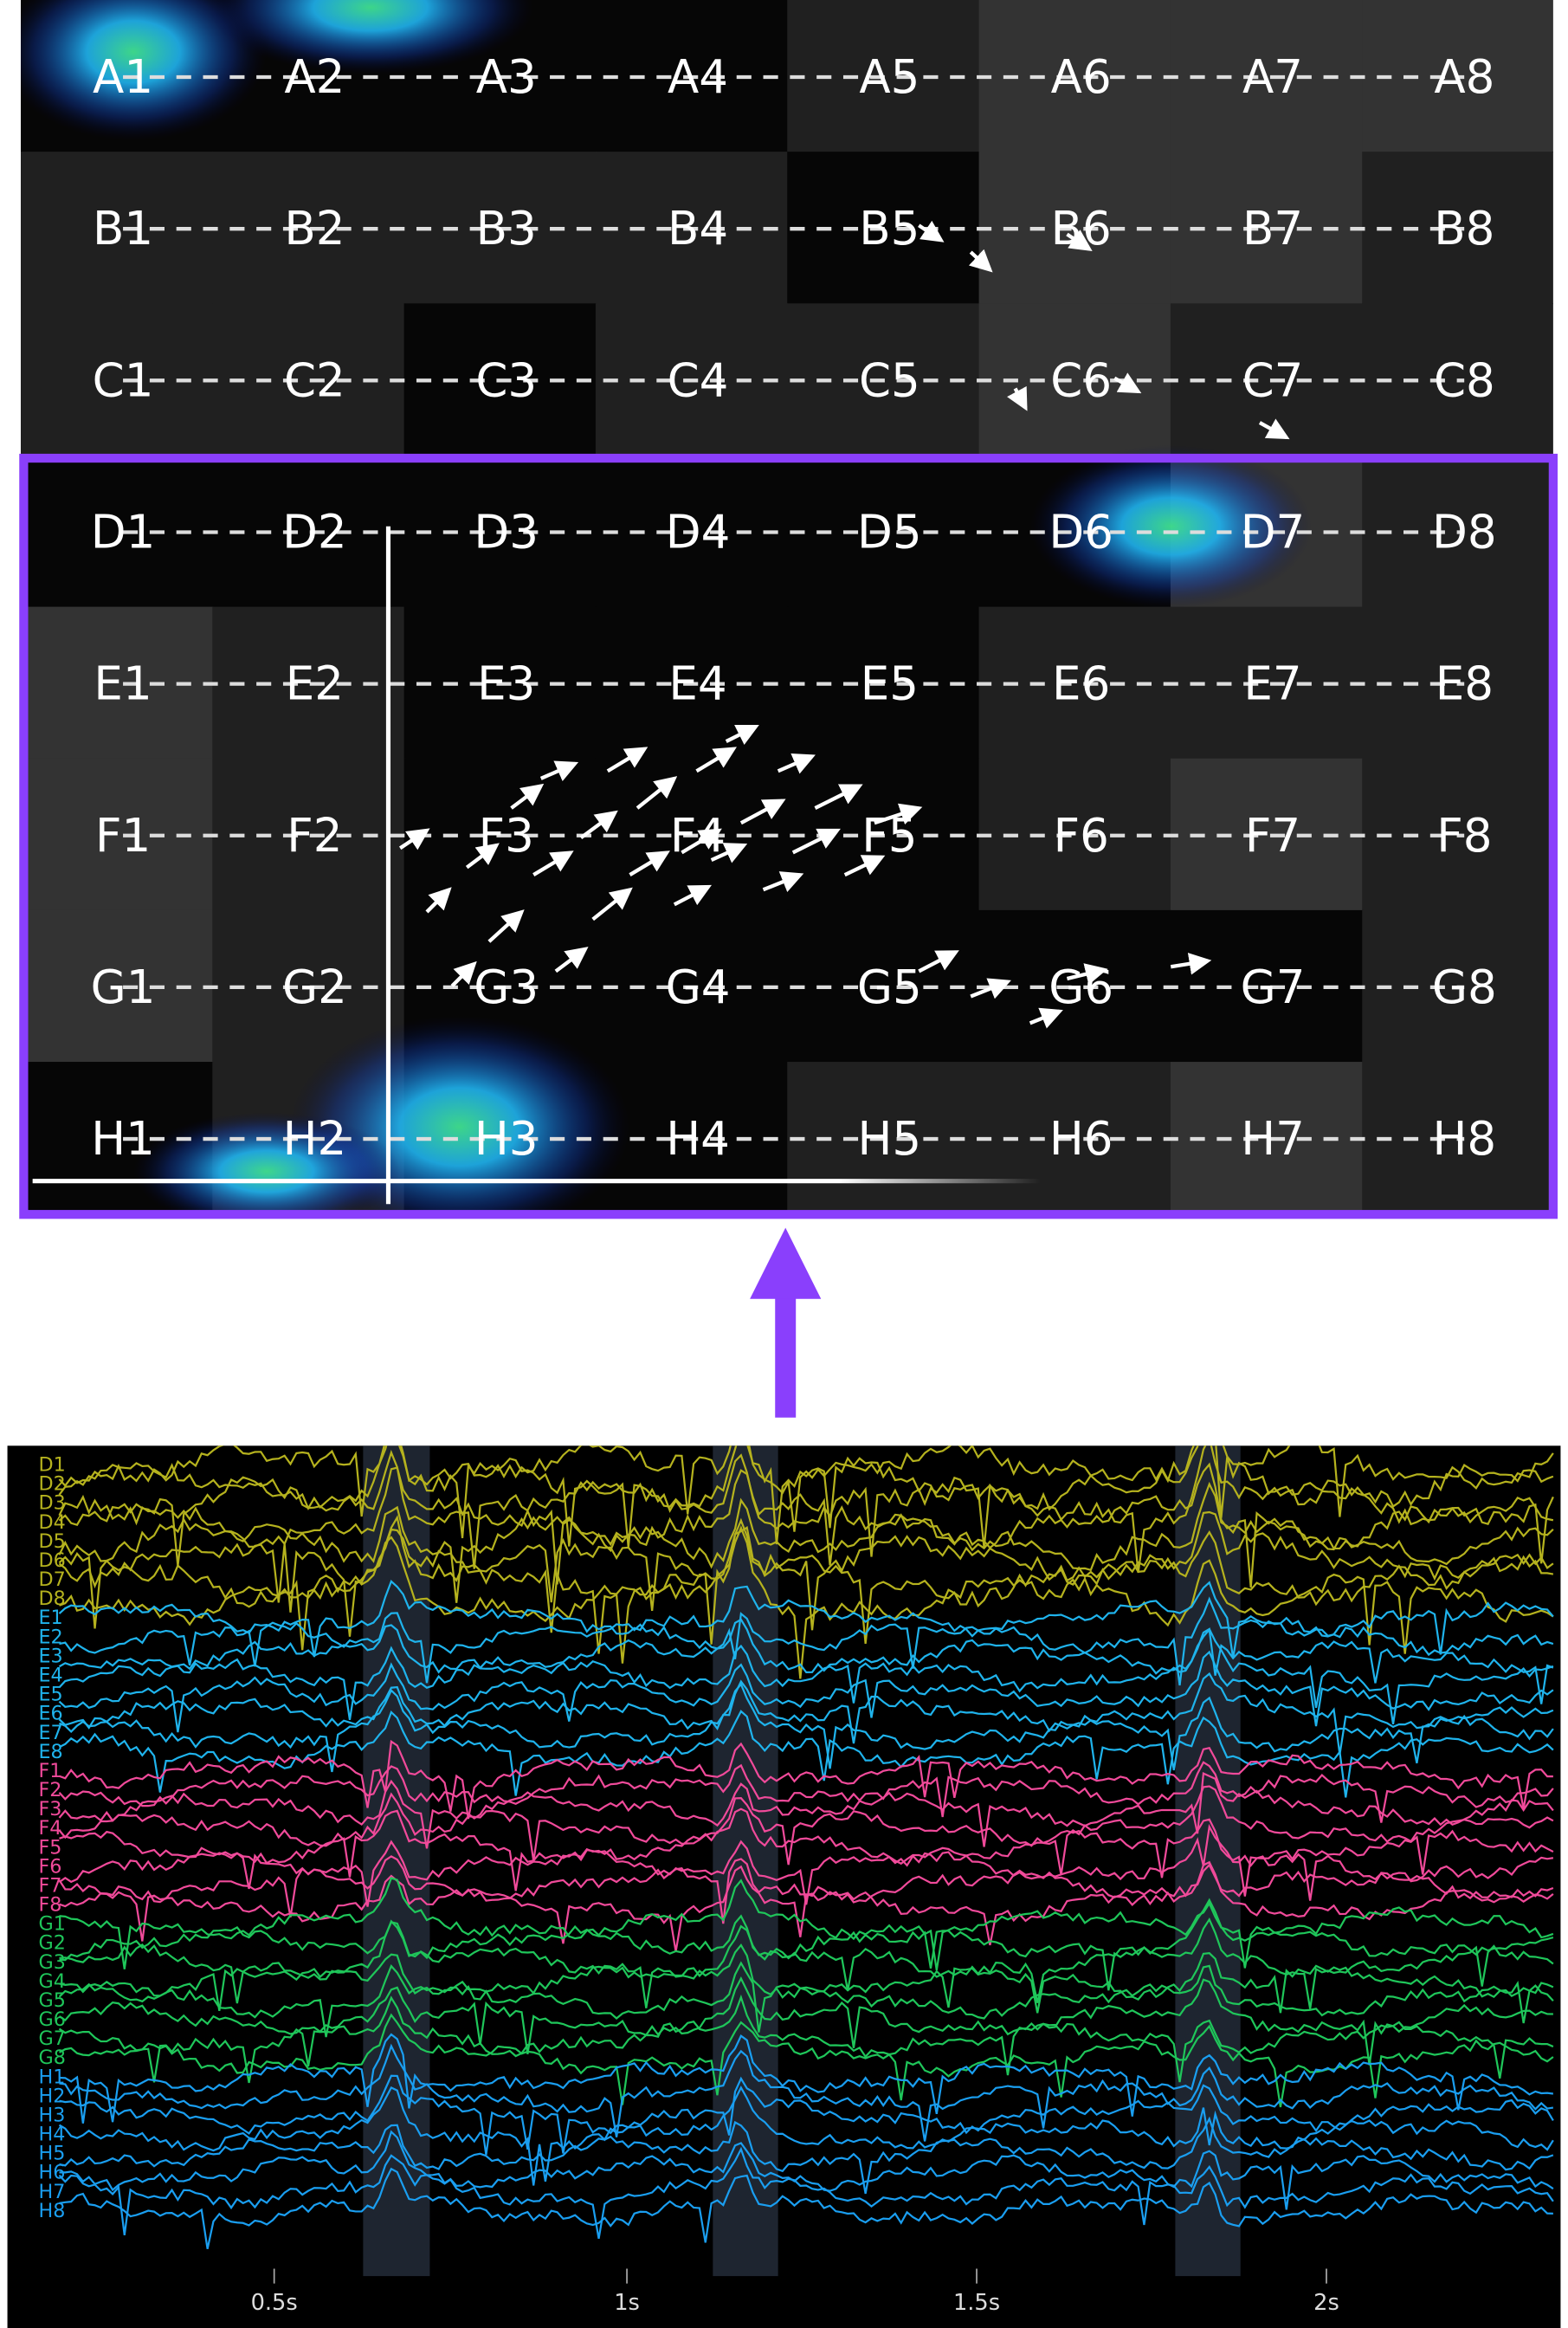  What do you see at coordinates (52, 1579) in the screenshot?
I see `channel-label: D7` at bounding box center [52, 1579].